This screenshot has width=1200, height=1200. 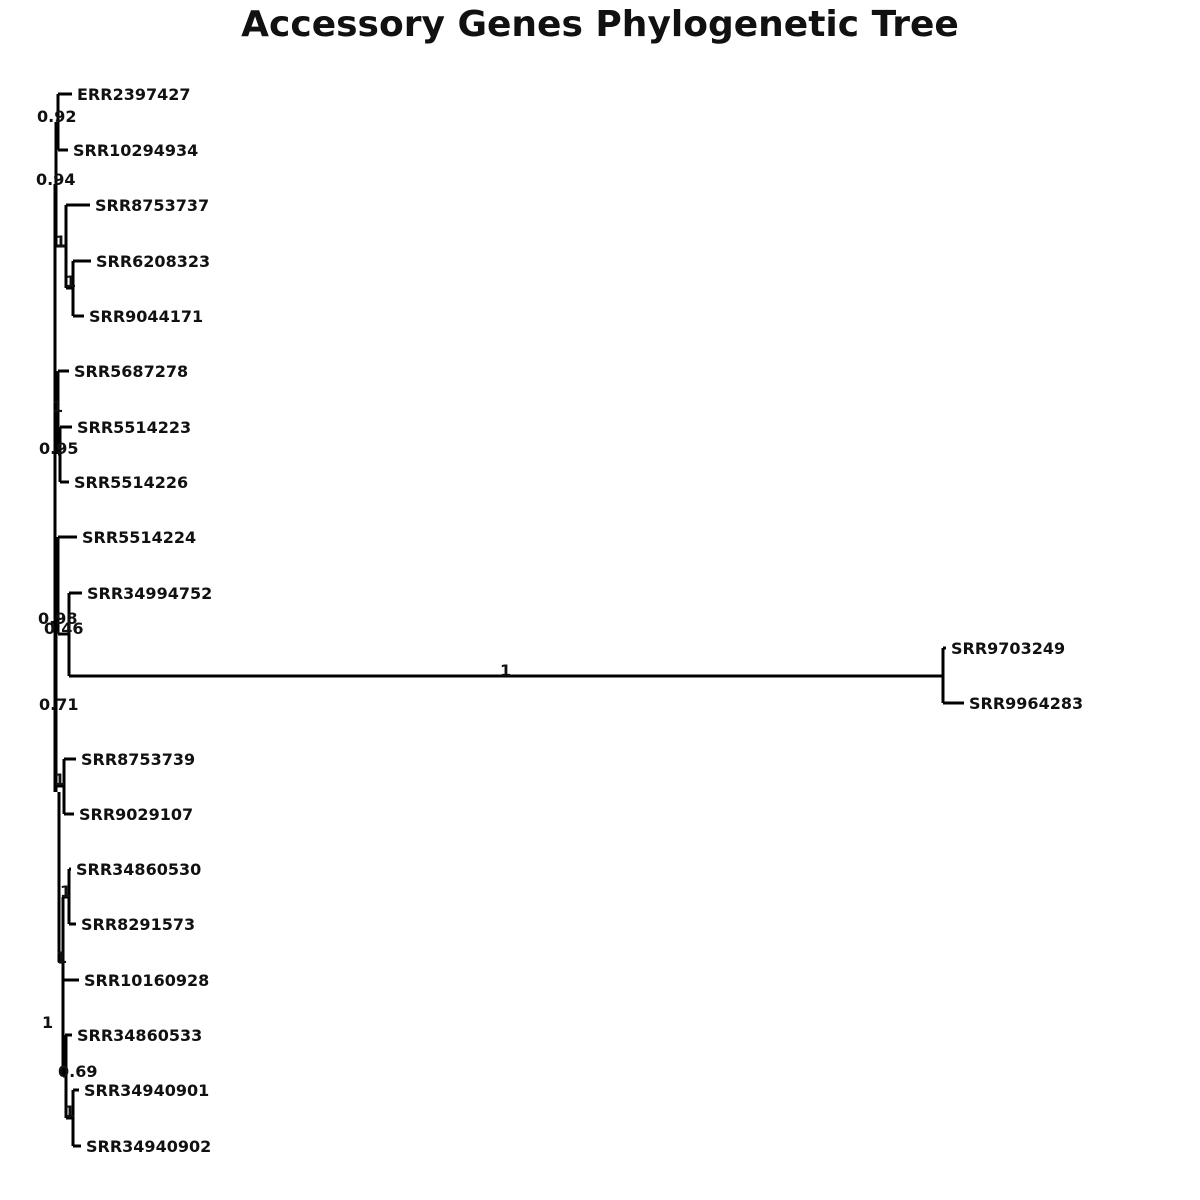 I want to click on support-value: 0.98, so click(x=57, y=618).